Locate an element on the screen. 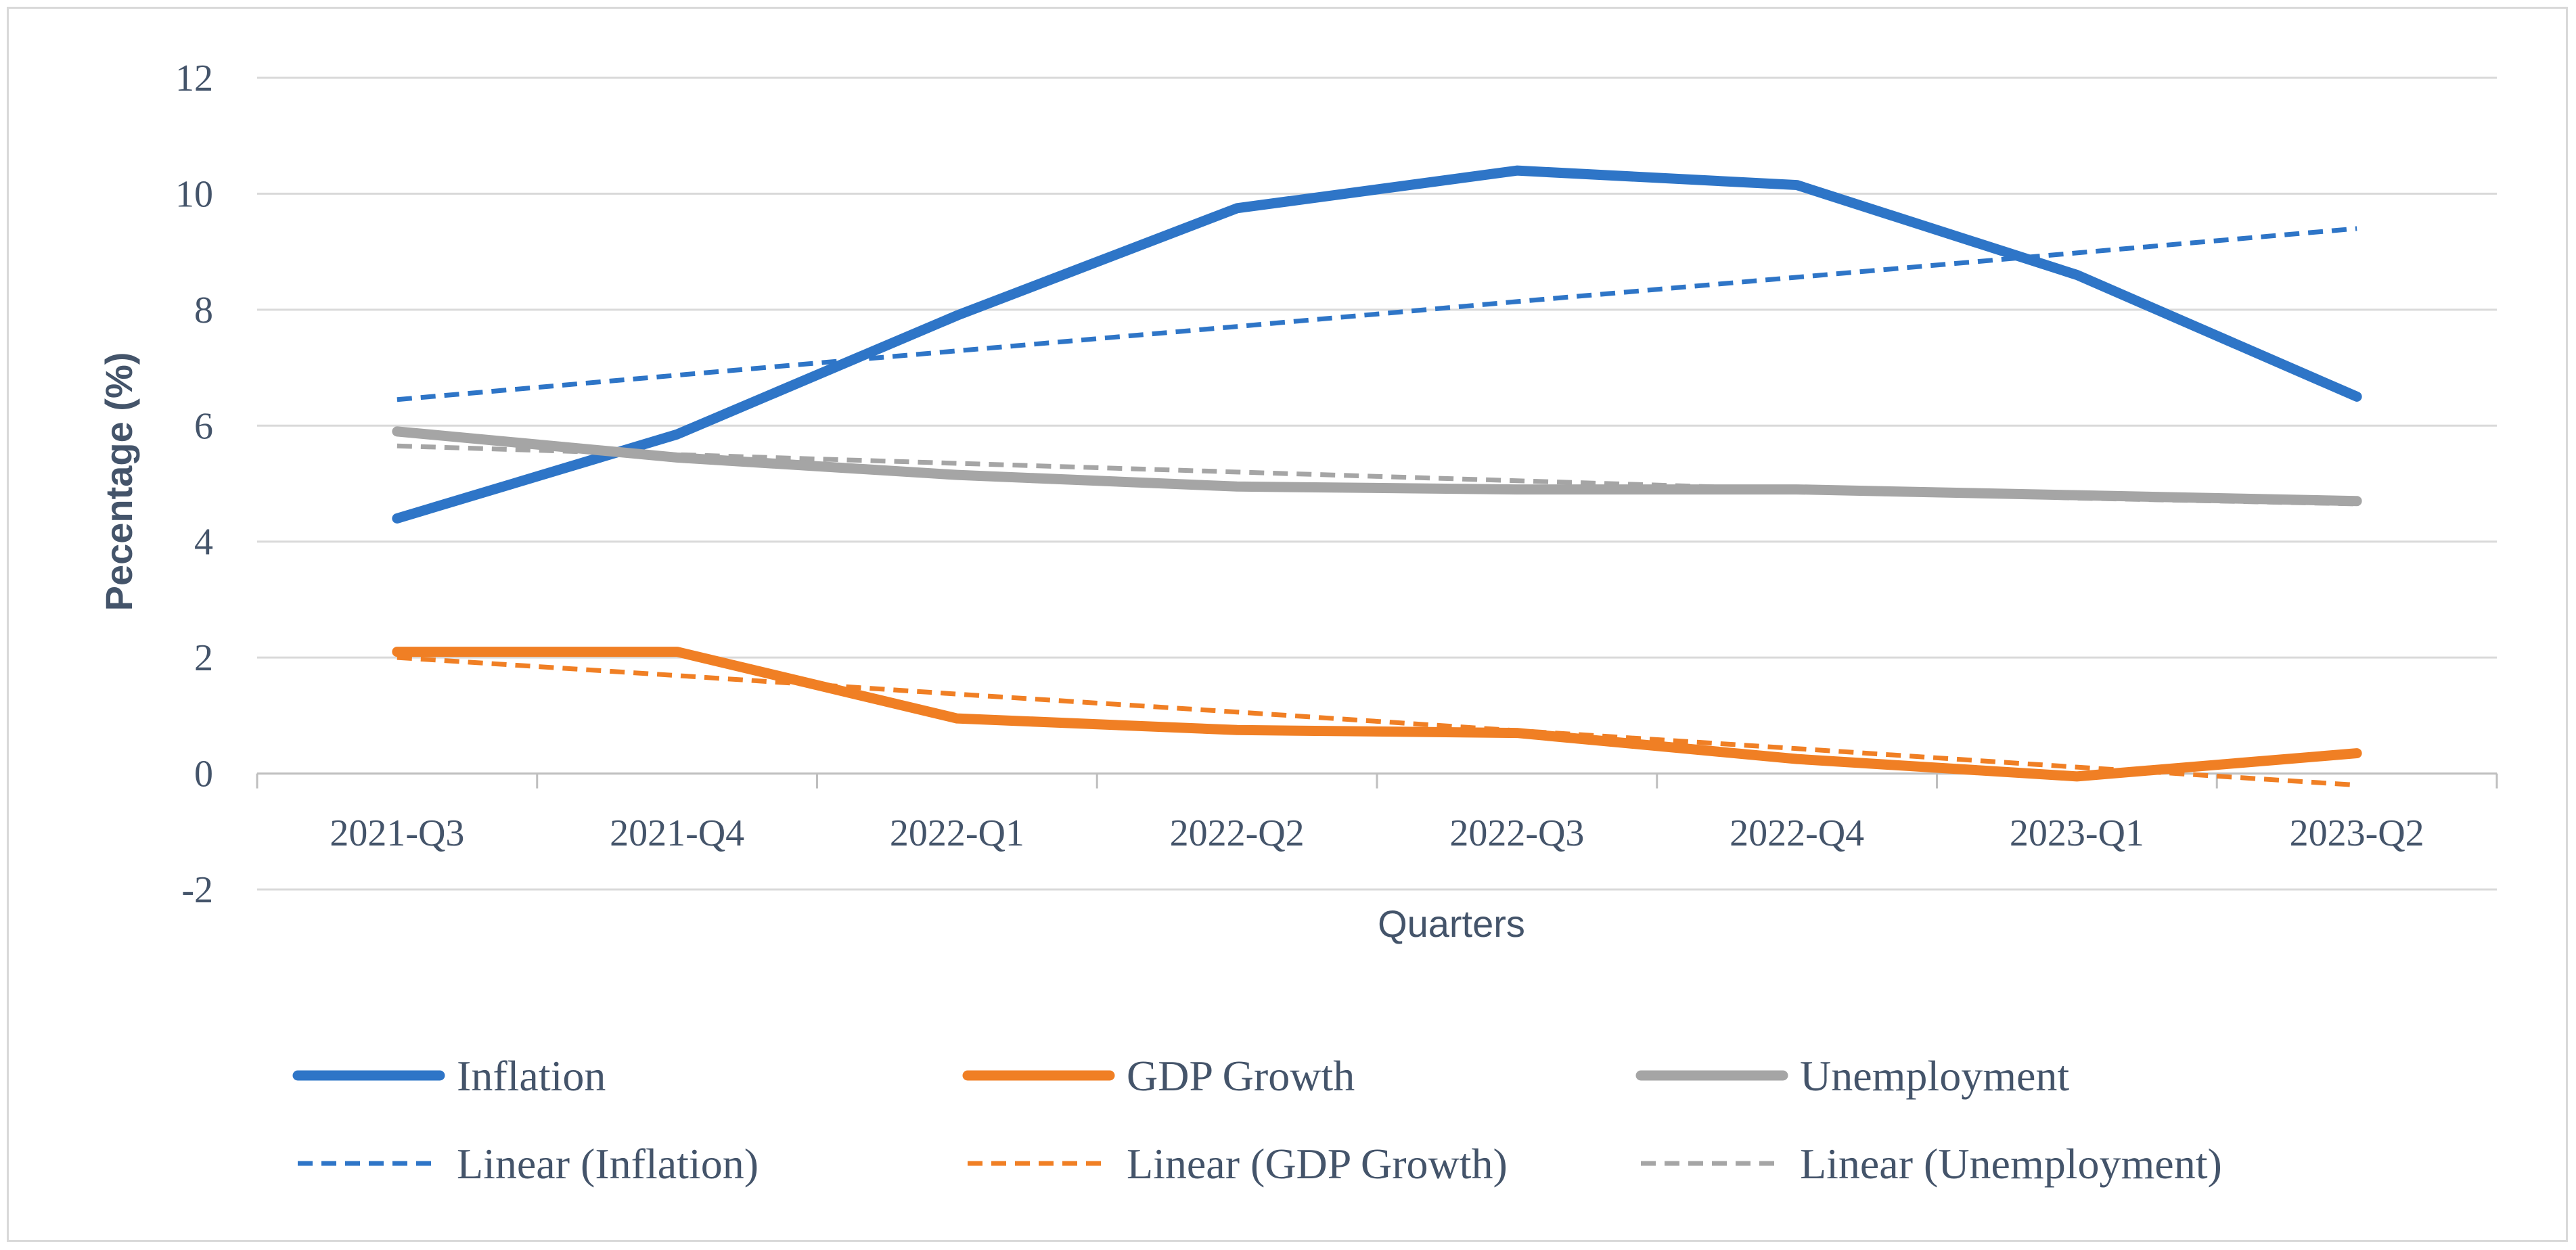  series-line-linear-gdp-growth is located at coordinates (1377, 722).